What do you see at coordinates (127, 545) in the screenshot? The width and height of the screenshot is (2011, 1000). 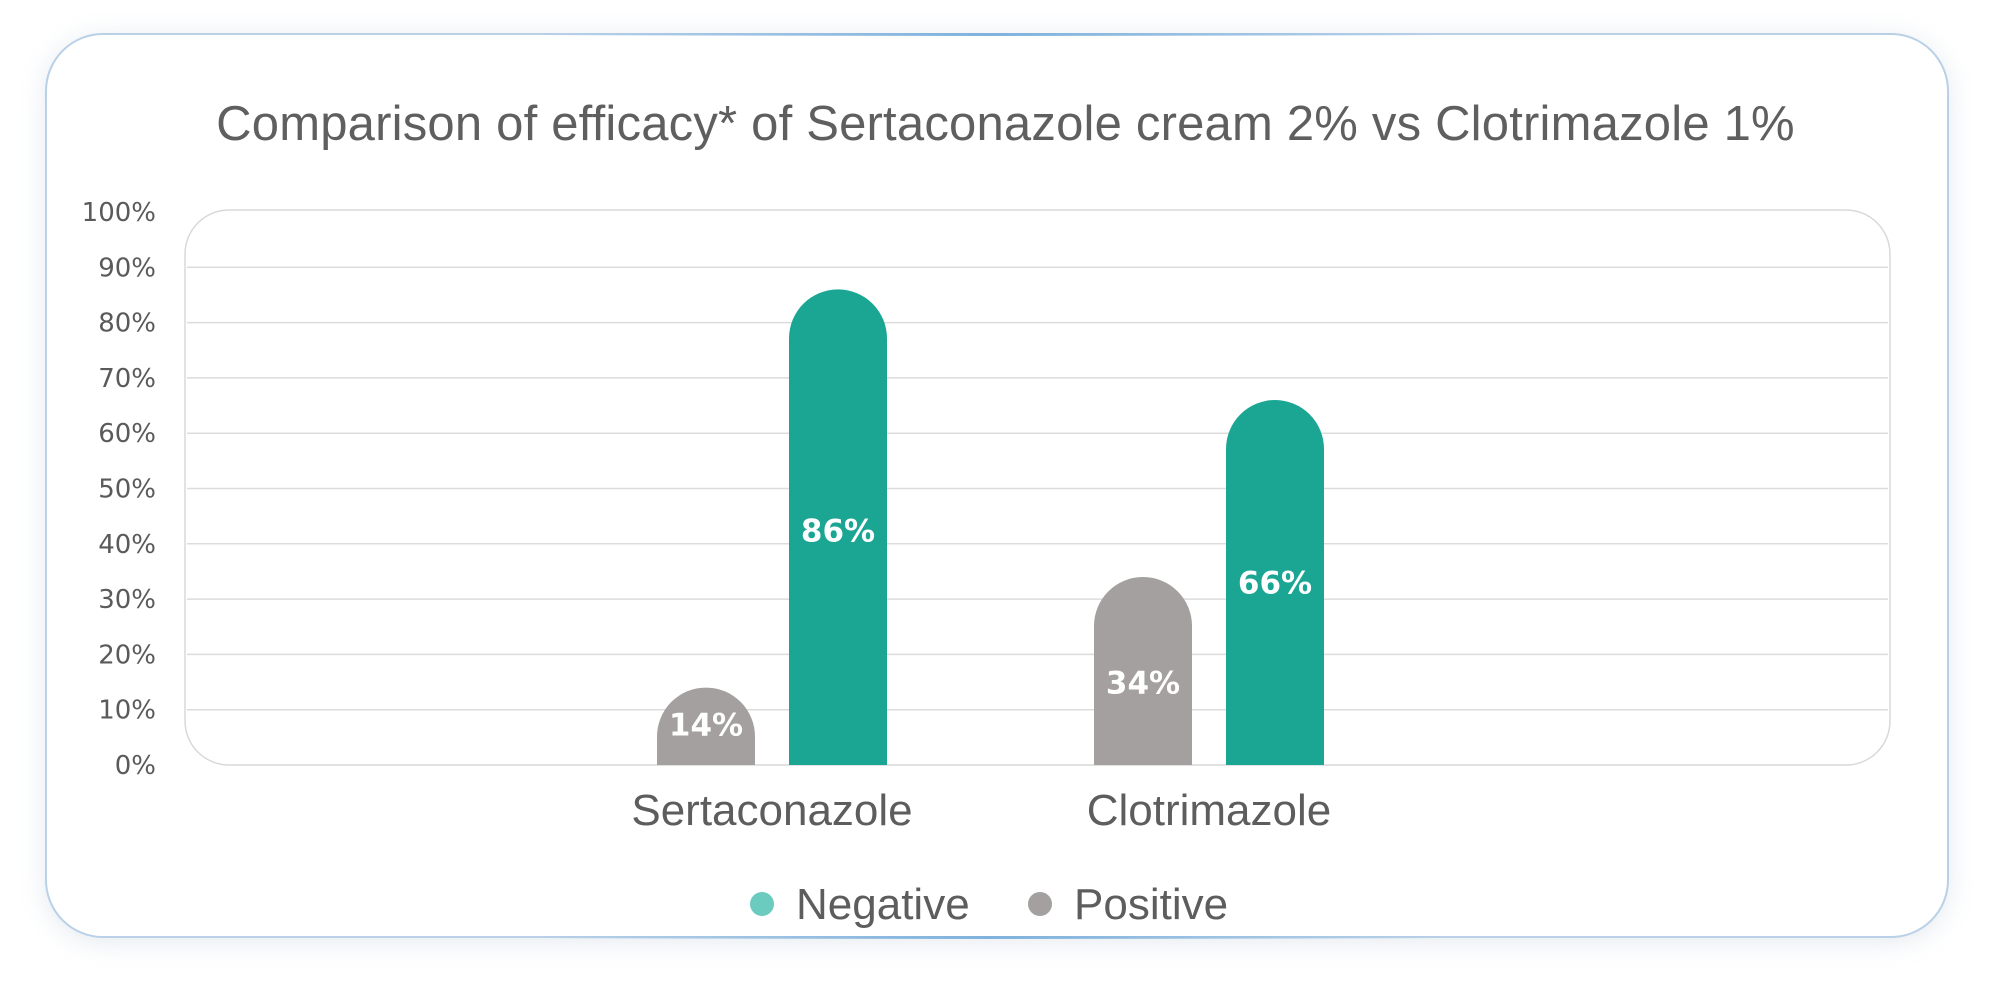 I see `y-tick-label: 40%` at bounding box center [127, 545].